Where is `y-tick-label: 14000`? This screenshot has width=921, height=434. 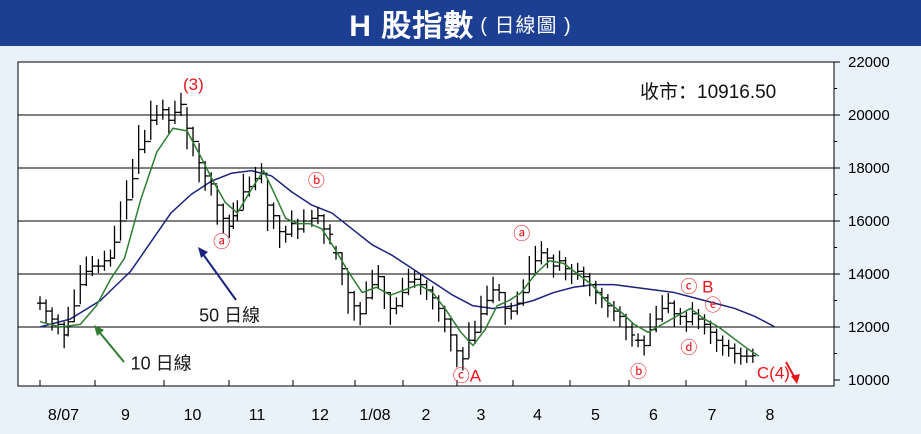 y-tick-label: 14000 is located at coordinates (869, 274).